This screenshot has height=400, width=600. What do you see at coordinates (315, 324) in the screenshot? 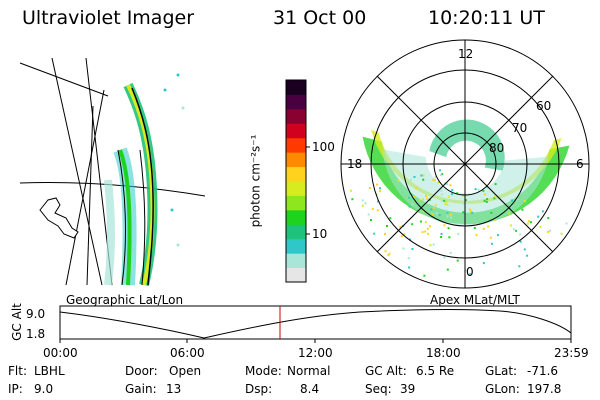
I see `altitude-plot` at bounding box center [315, 324].